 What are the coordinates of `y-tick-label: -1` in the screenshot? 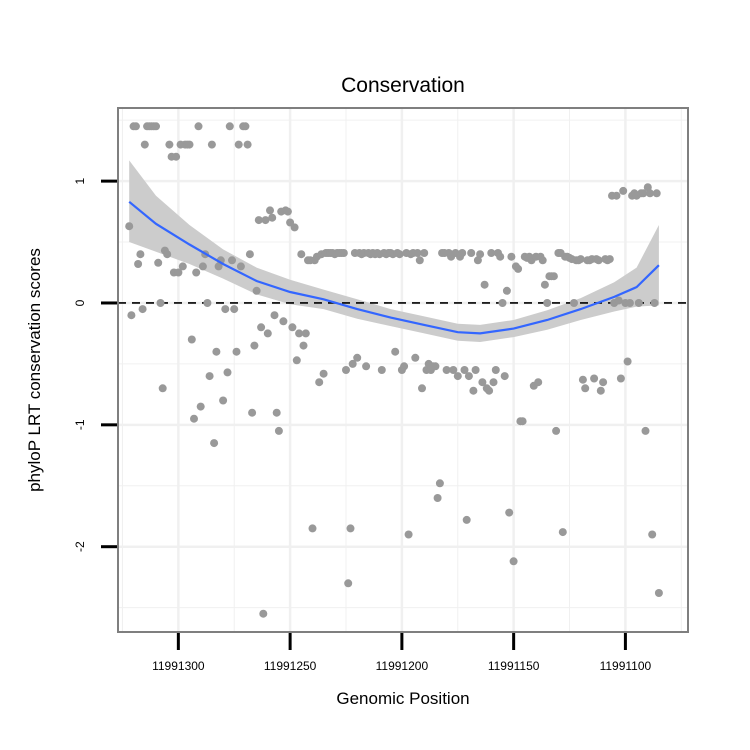 It's located at (80, 424).